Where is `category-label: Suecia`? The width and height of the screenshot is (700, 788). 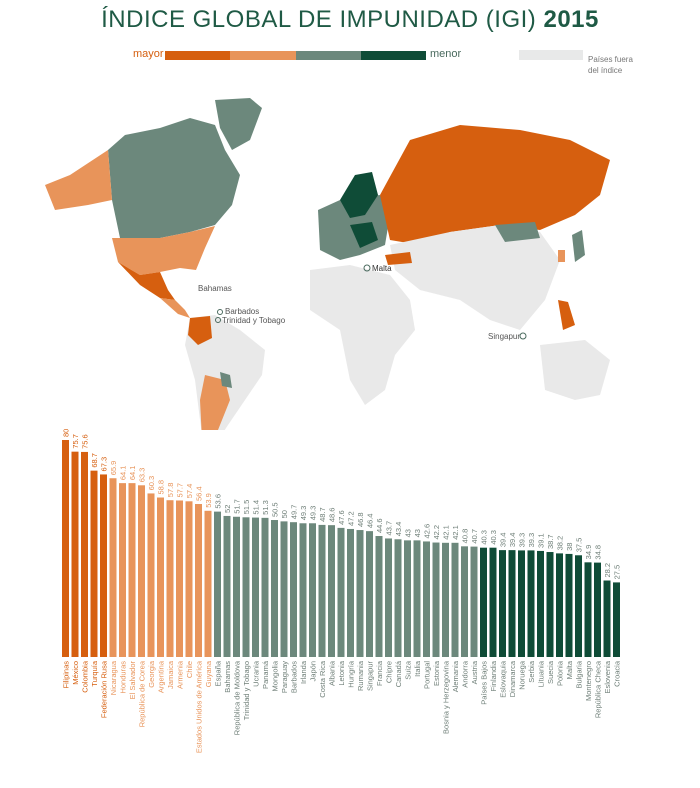 category-label: Suecia is located at coordinates (550, 672).